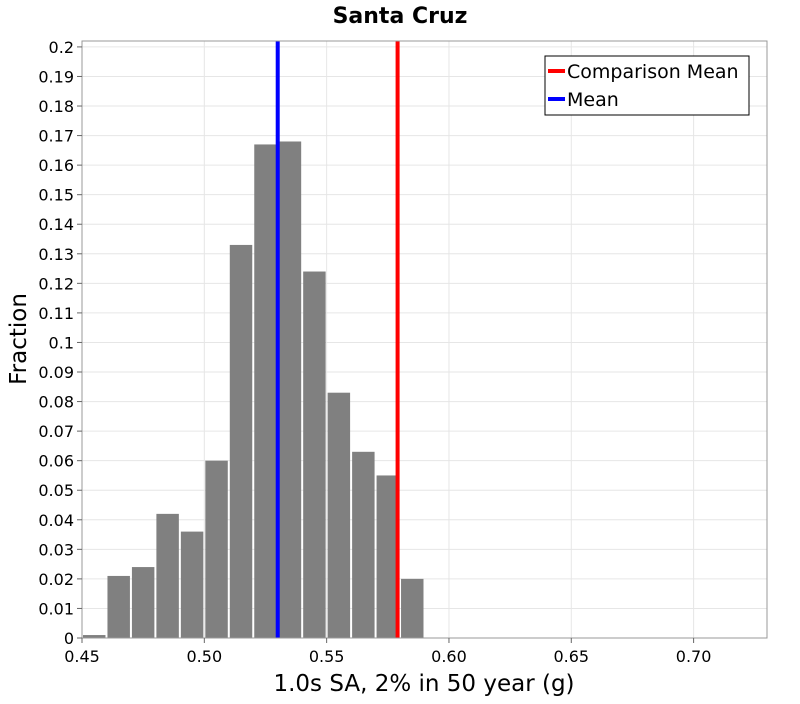  I want to click on y-tick-label: 0.08, so click(56, 402).